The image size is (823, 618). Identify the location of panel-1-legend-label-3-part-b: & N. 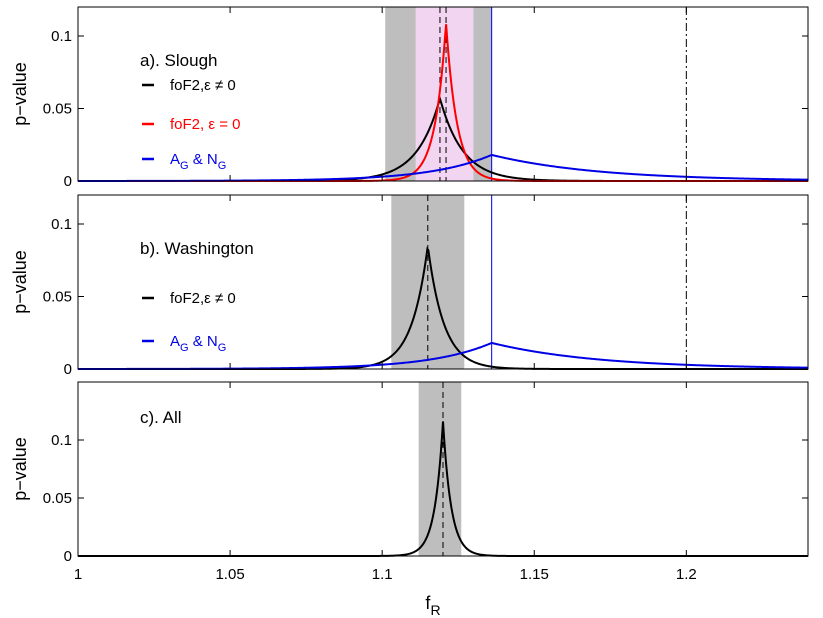
(203, 159).